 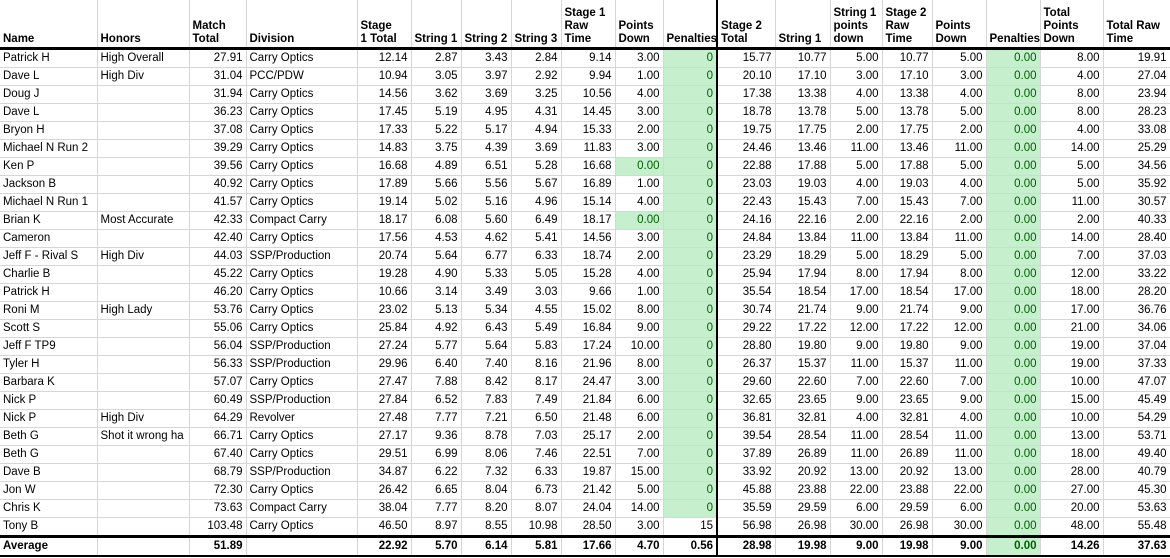 I want to click on cell-s1-raw-time: 28.50, so click(x=588, y=527).